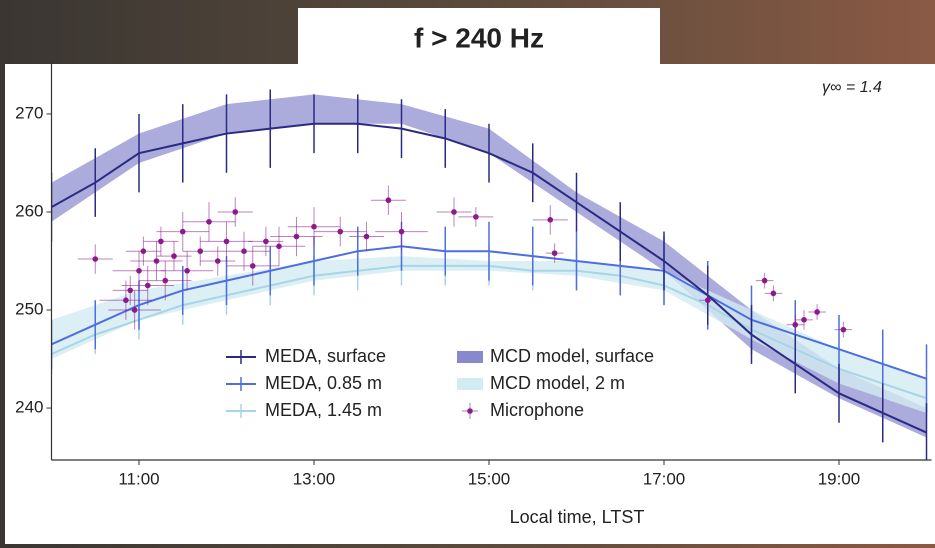 The image size is (935, 548). Describe the element at coordinates (29, 308) in the screenshot. I see `y-tick-label: 250` at that location.